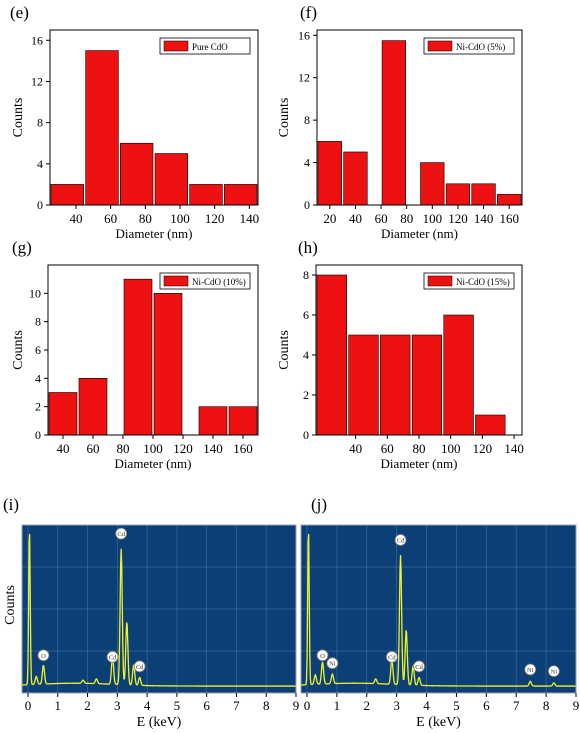 Image resolution: width=580 pixels, height=733 pixels. Describe the element at coordinates (22, 247) in the screenshot. I see `panel-label: (g)` at that location.